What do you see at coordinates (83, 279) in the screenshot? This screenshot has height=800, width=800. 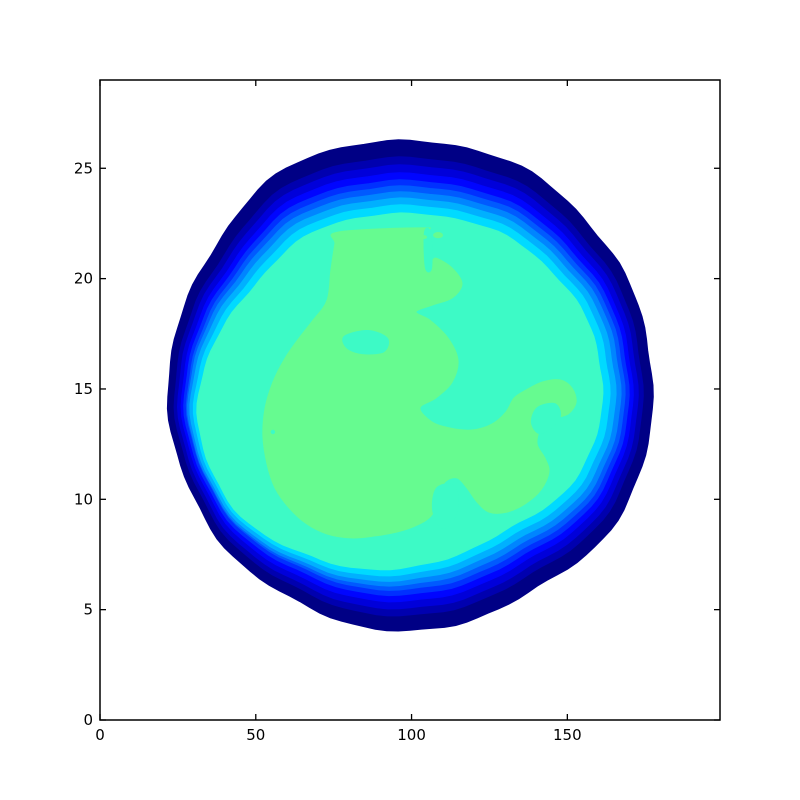 I see `y-tick-label: 20` at bounding box center [83, 279].